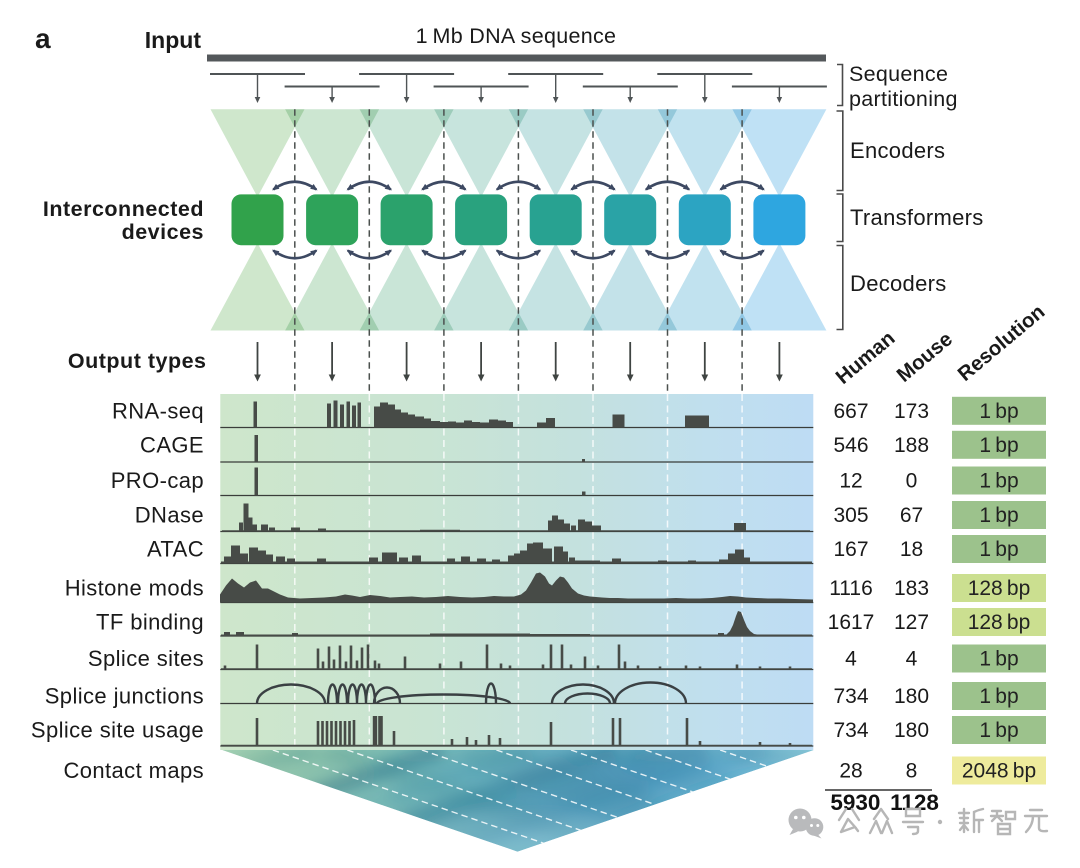 The width and height of the screenshot is (1080, 868). What do you see at coordinates (175, 549) in the screenshot?
I see `svg-text: ATAC` at bounding box center [175, 549].